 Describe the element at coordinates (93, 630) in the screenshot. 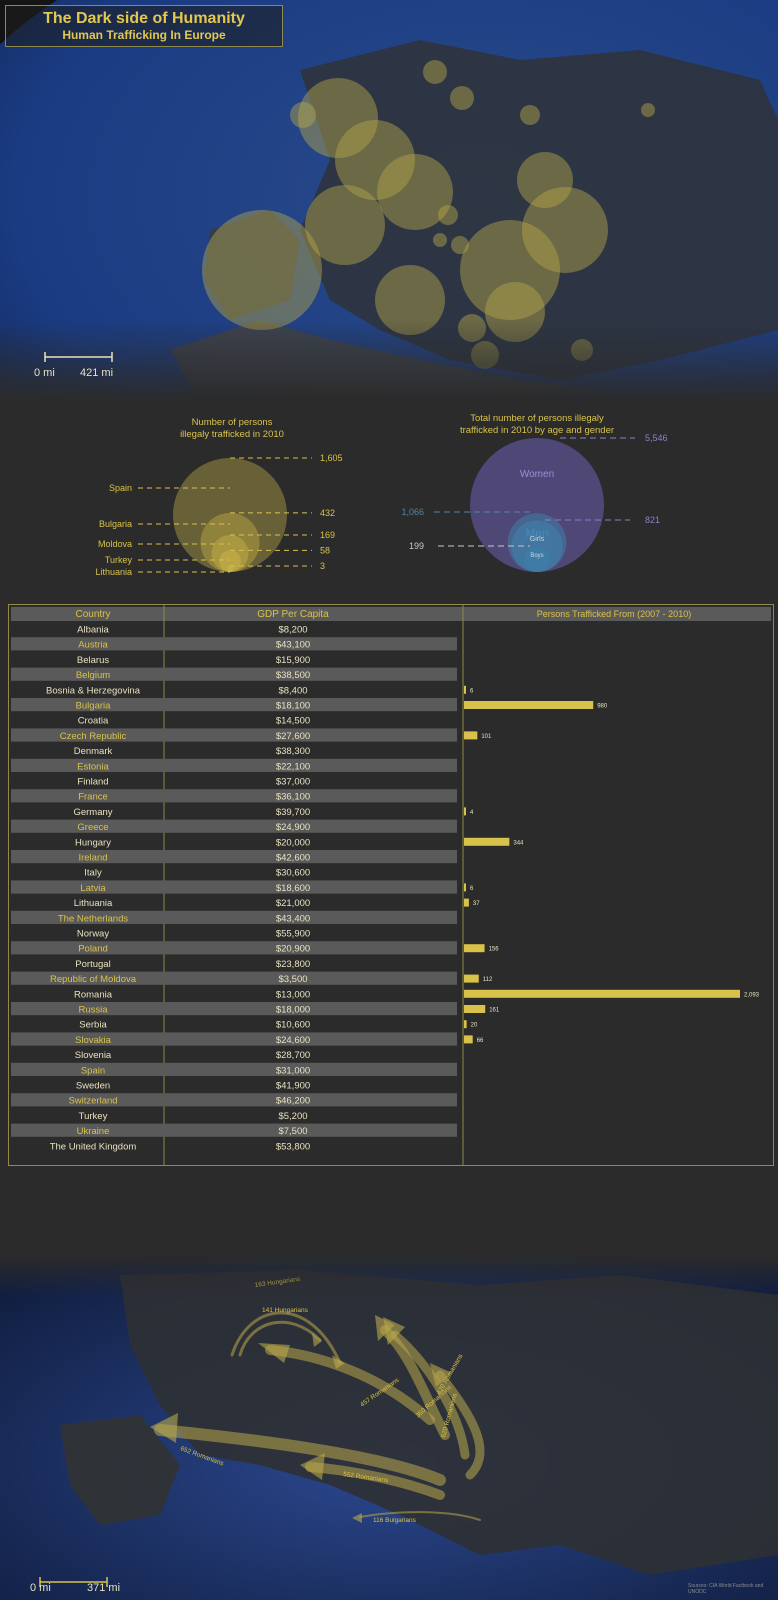

I see `table-country-cell: Albania` at that location.